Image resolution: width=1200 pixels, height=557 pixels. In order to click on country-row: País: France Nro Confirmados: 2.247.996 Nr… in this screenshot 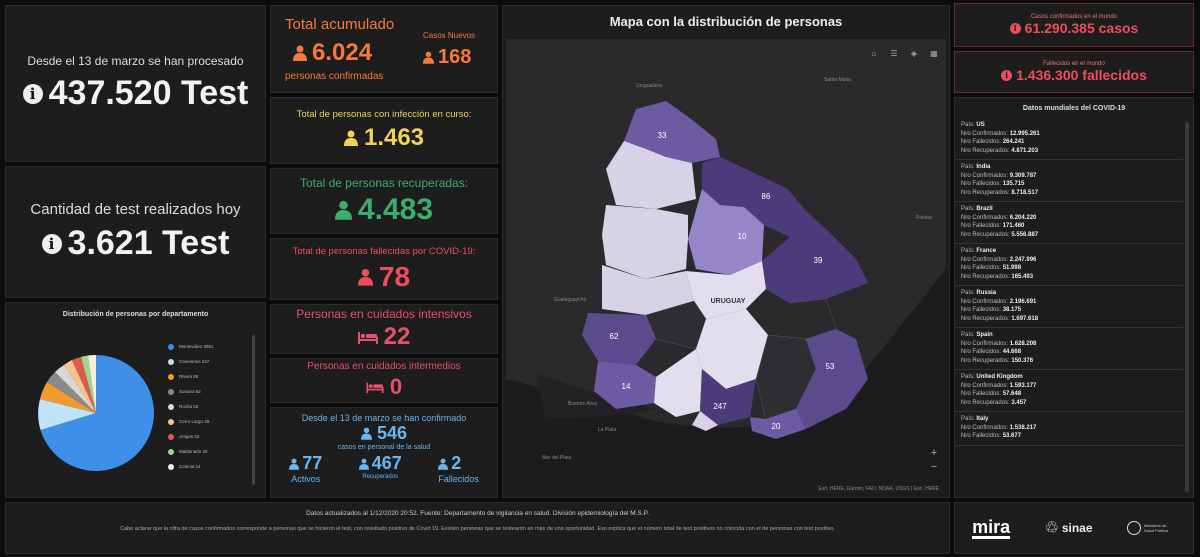, I will do `click(1069, 265)`.